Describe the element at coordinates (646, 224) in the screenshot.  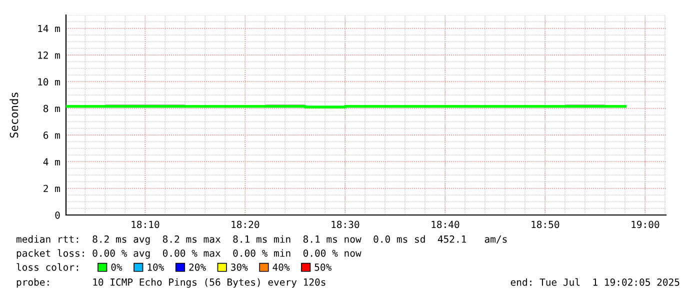
I see `x-tick-label: 19:00` at that location.